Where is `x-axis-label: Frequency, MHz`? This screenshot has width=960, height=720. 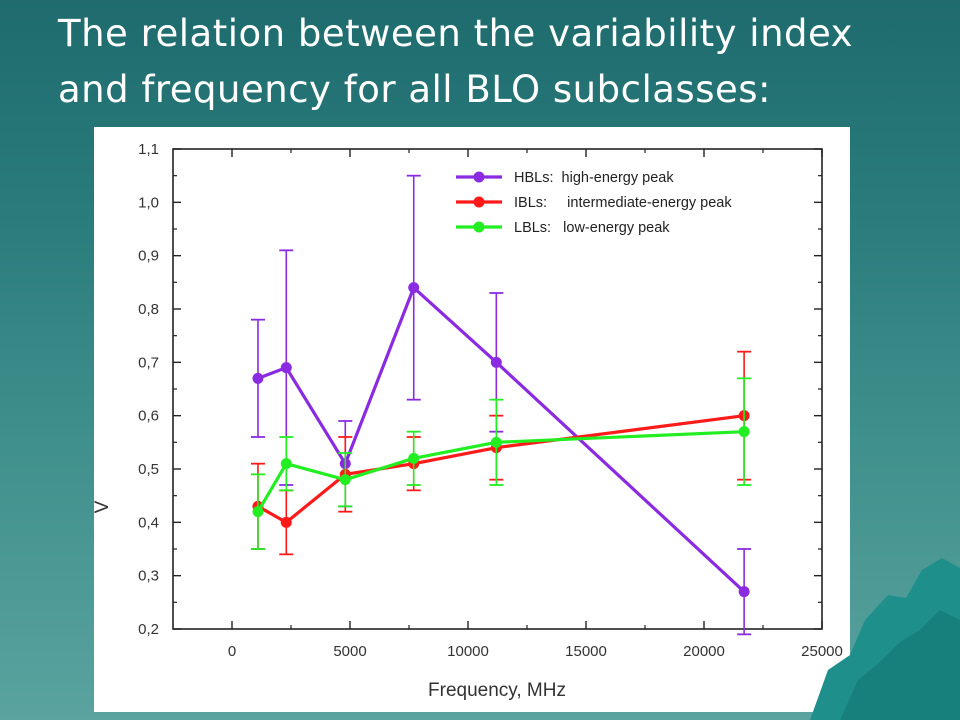
x-axis-label: Frequency, MHz is located at coordinates (497, 690).